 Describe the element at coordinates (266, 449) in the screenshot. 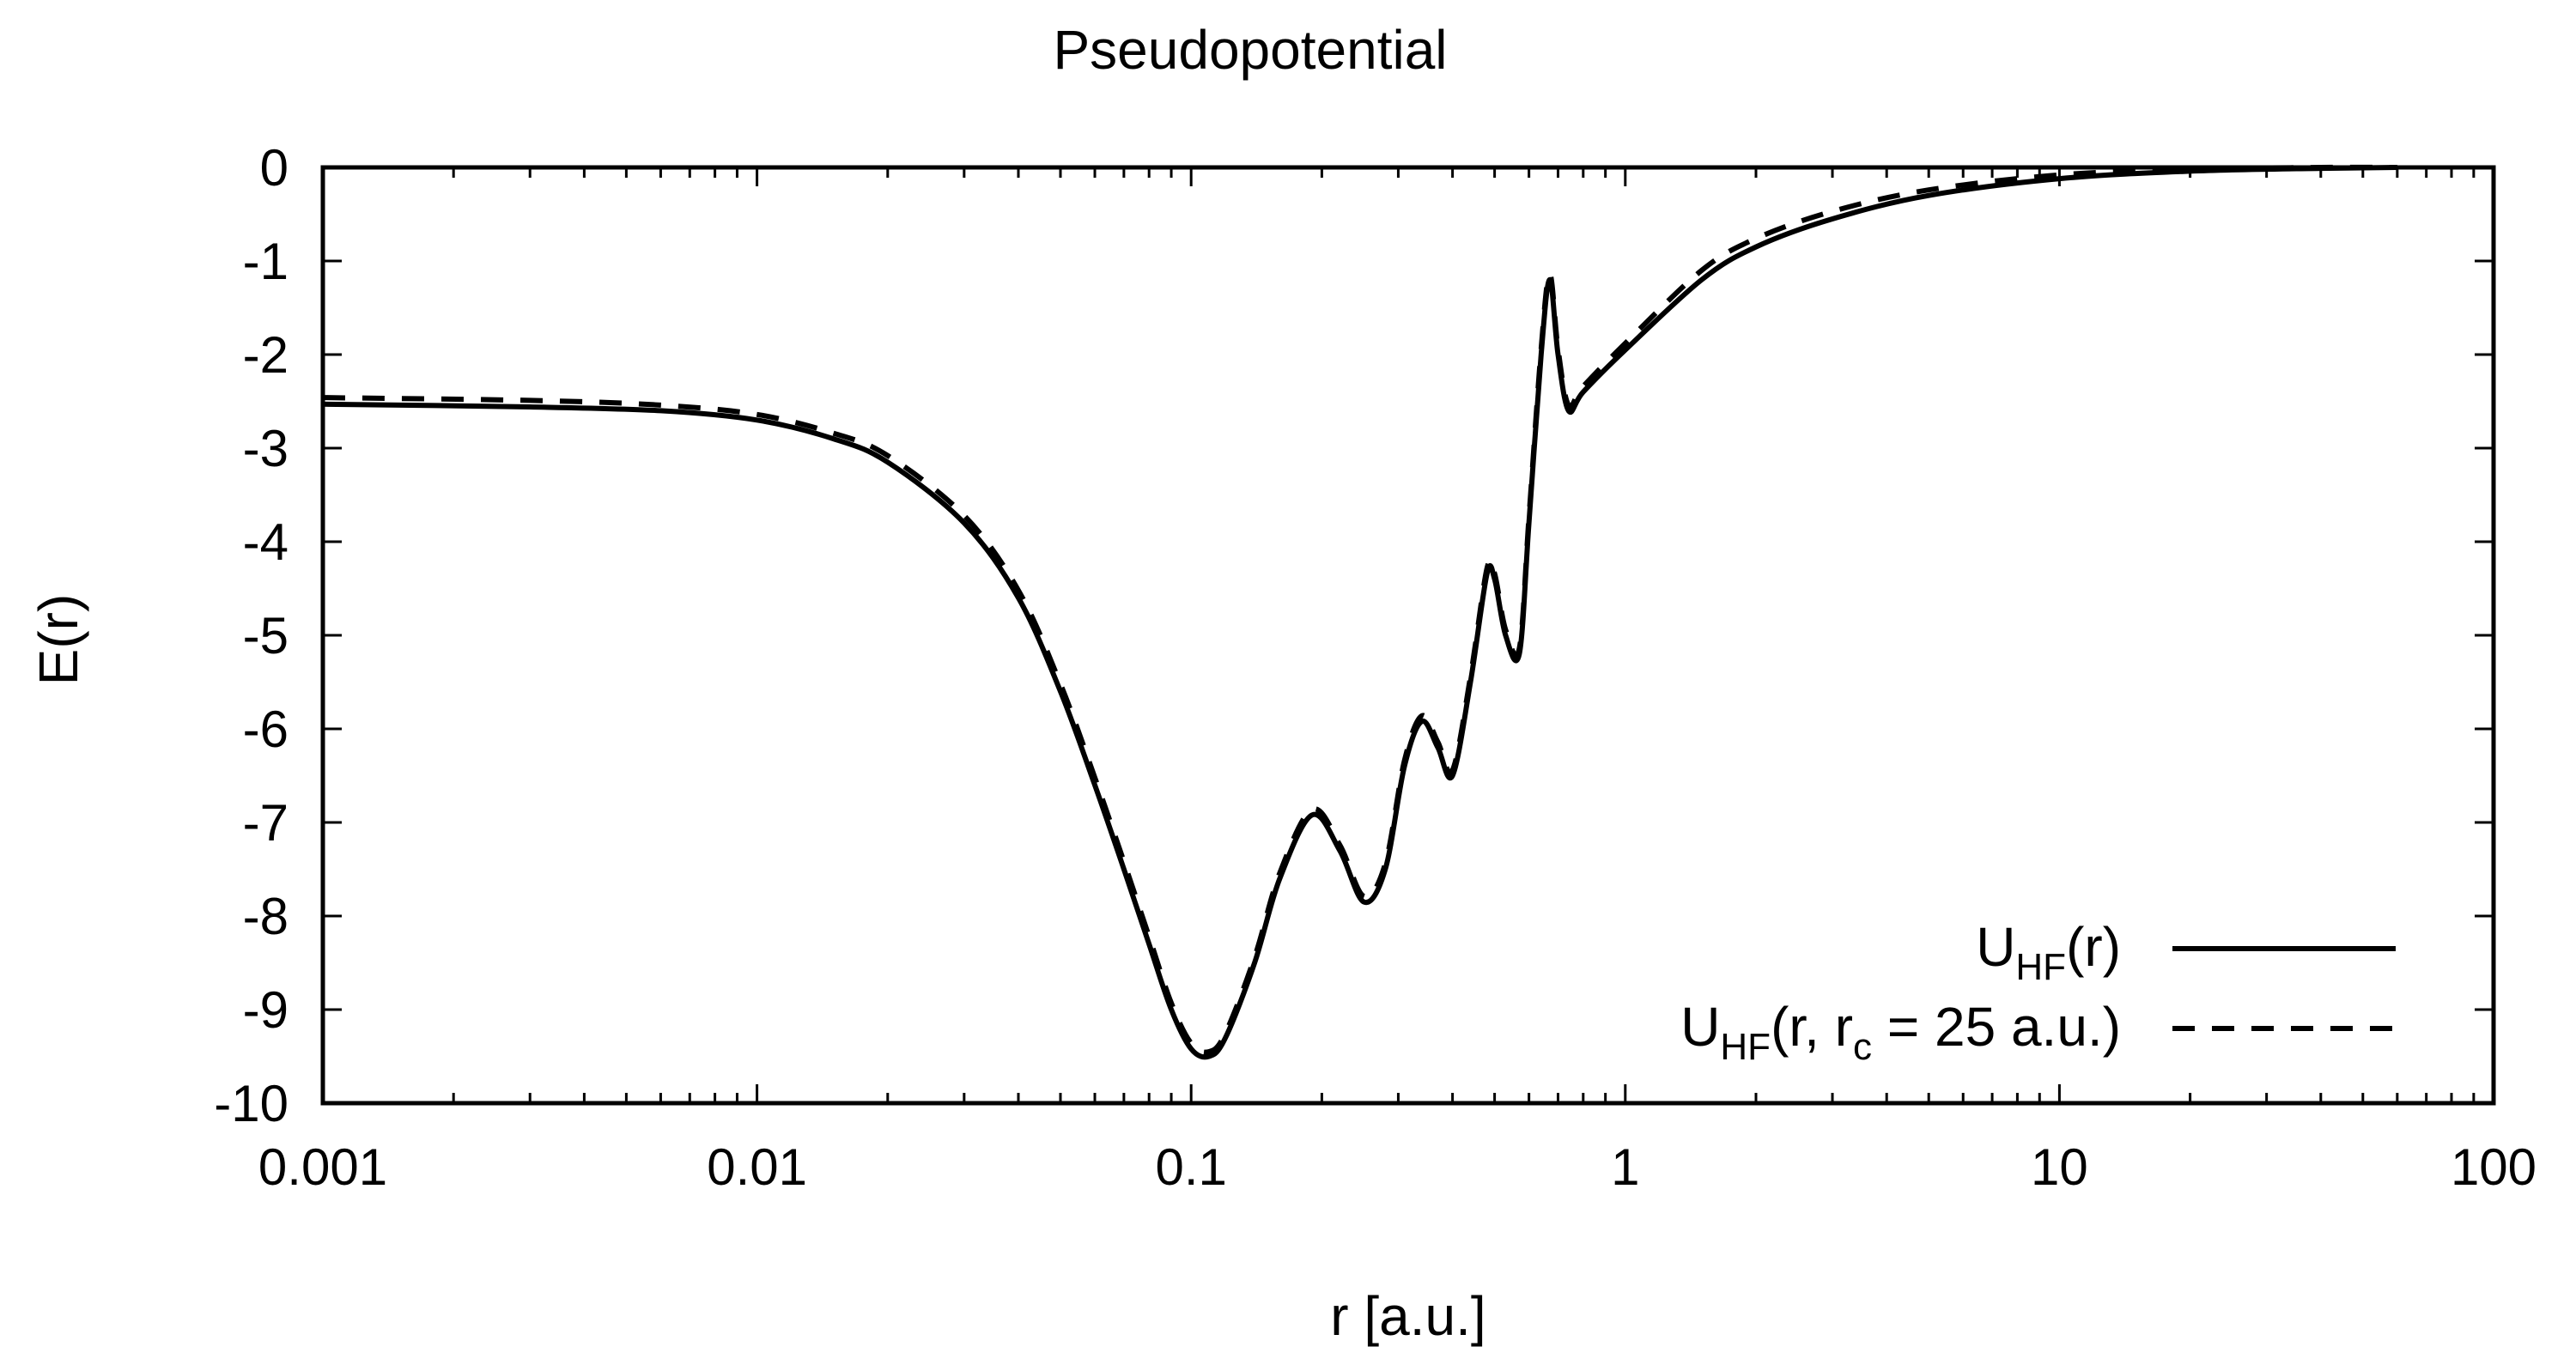

I see `y-tick-label: -3` at that location.